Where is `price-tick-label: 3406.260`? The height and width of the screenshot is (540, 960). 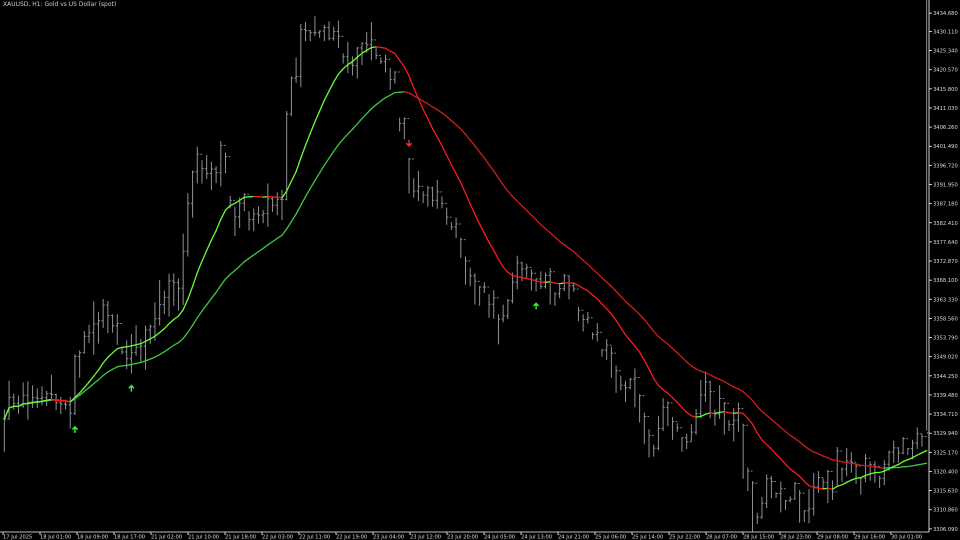
price-tick-label: 3406.260 is located at coordinates (945, 128).